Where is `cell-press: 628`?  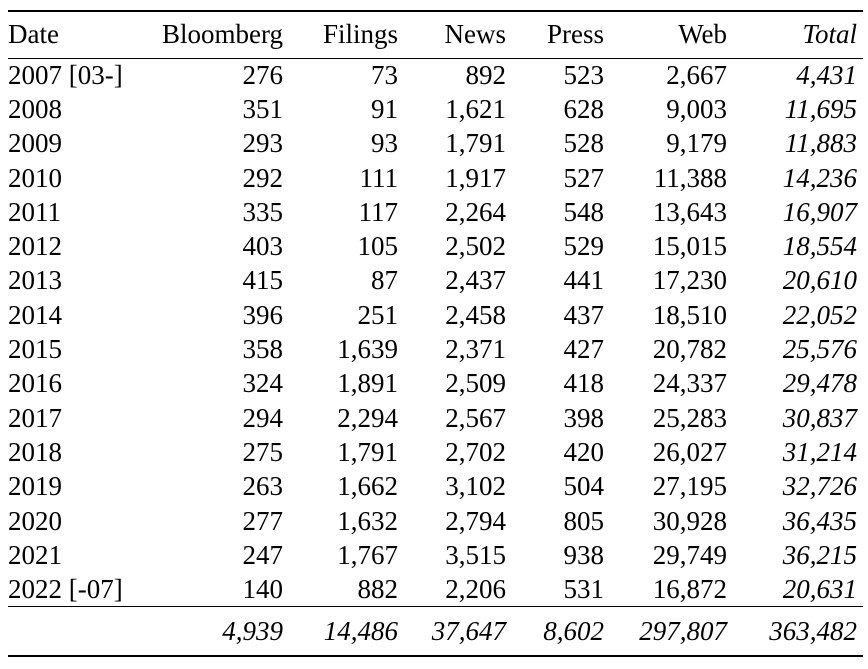 cell-press: 628 is located at coordinates (584, 108).